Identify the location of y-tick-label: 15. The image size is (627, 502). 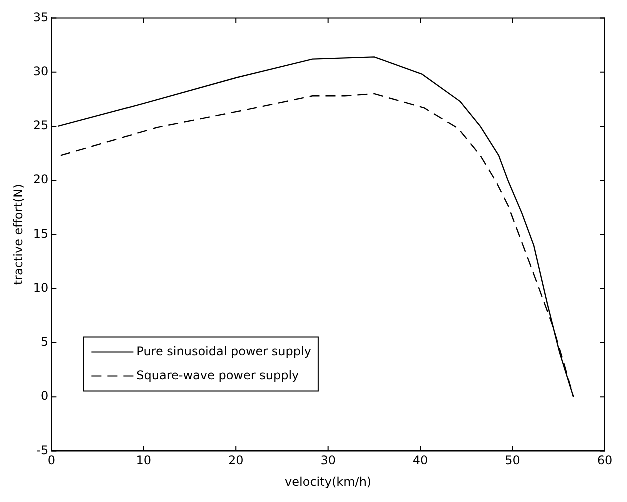
(41, 233).